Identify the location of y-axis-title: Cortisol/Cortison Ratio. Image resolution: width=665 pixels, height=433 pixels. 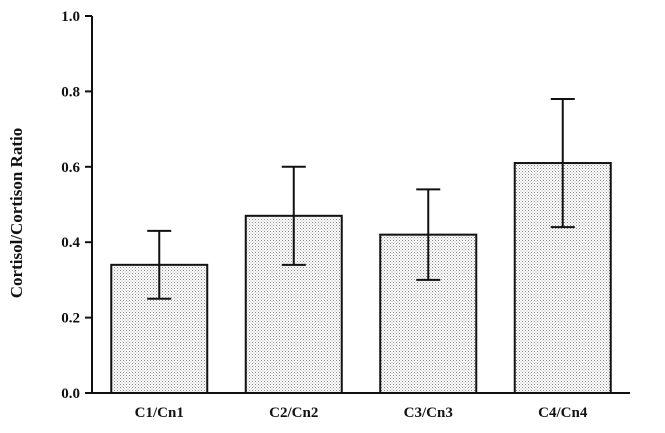
(16, 213).